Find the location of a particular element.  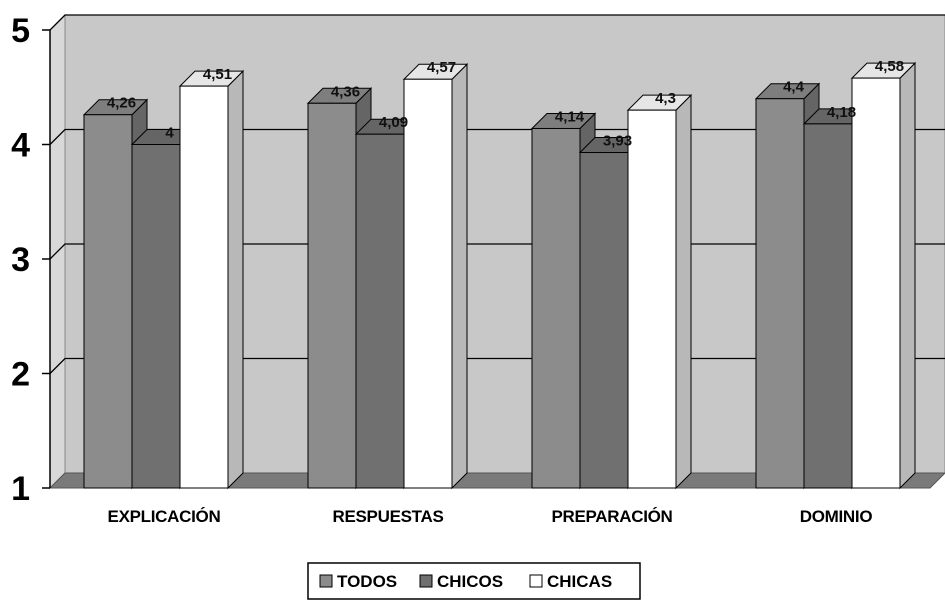

legend-box is located at coordinates (474, 581).